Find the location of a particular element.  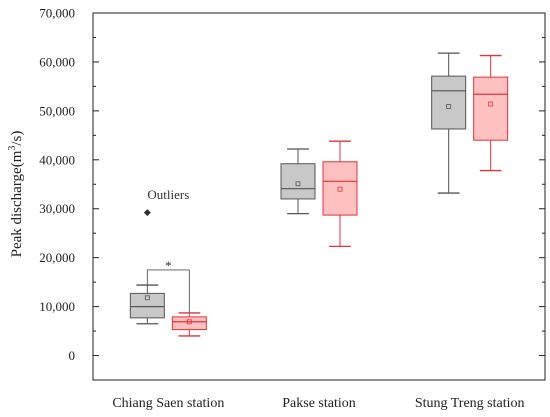

x-category-label: Chiang Saen station is located at coordinates (168, 403).